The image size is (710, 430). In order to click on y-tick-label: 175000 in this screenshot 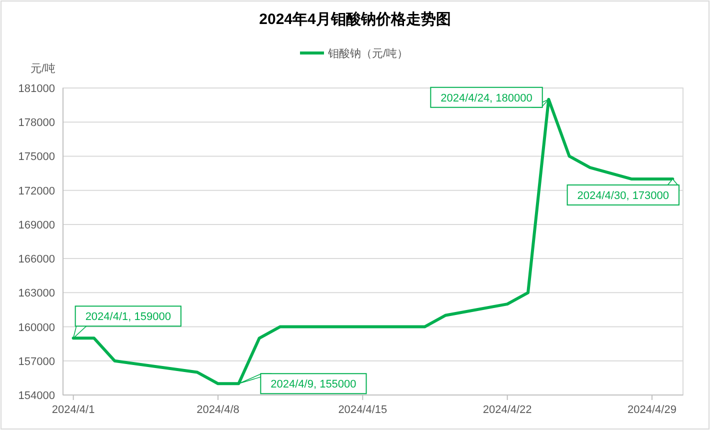, I will do `click(36, 157)`.